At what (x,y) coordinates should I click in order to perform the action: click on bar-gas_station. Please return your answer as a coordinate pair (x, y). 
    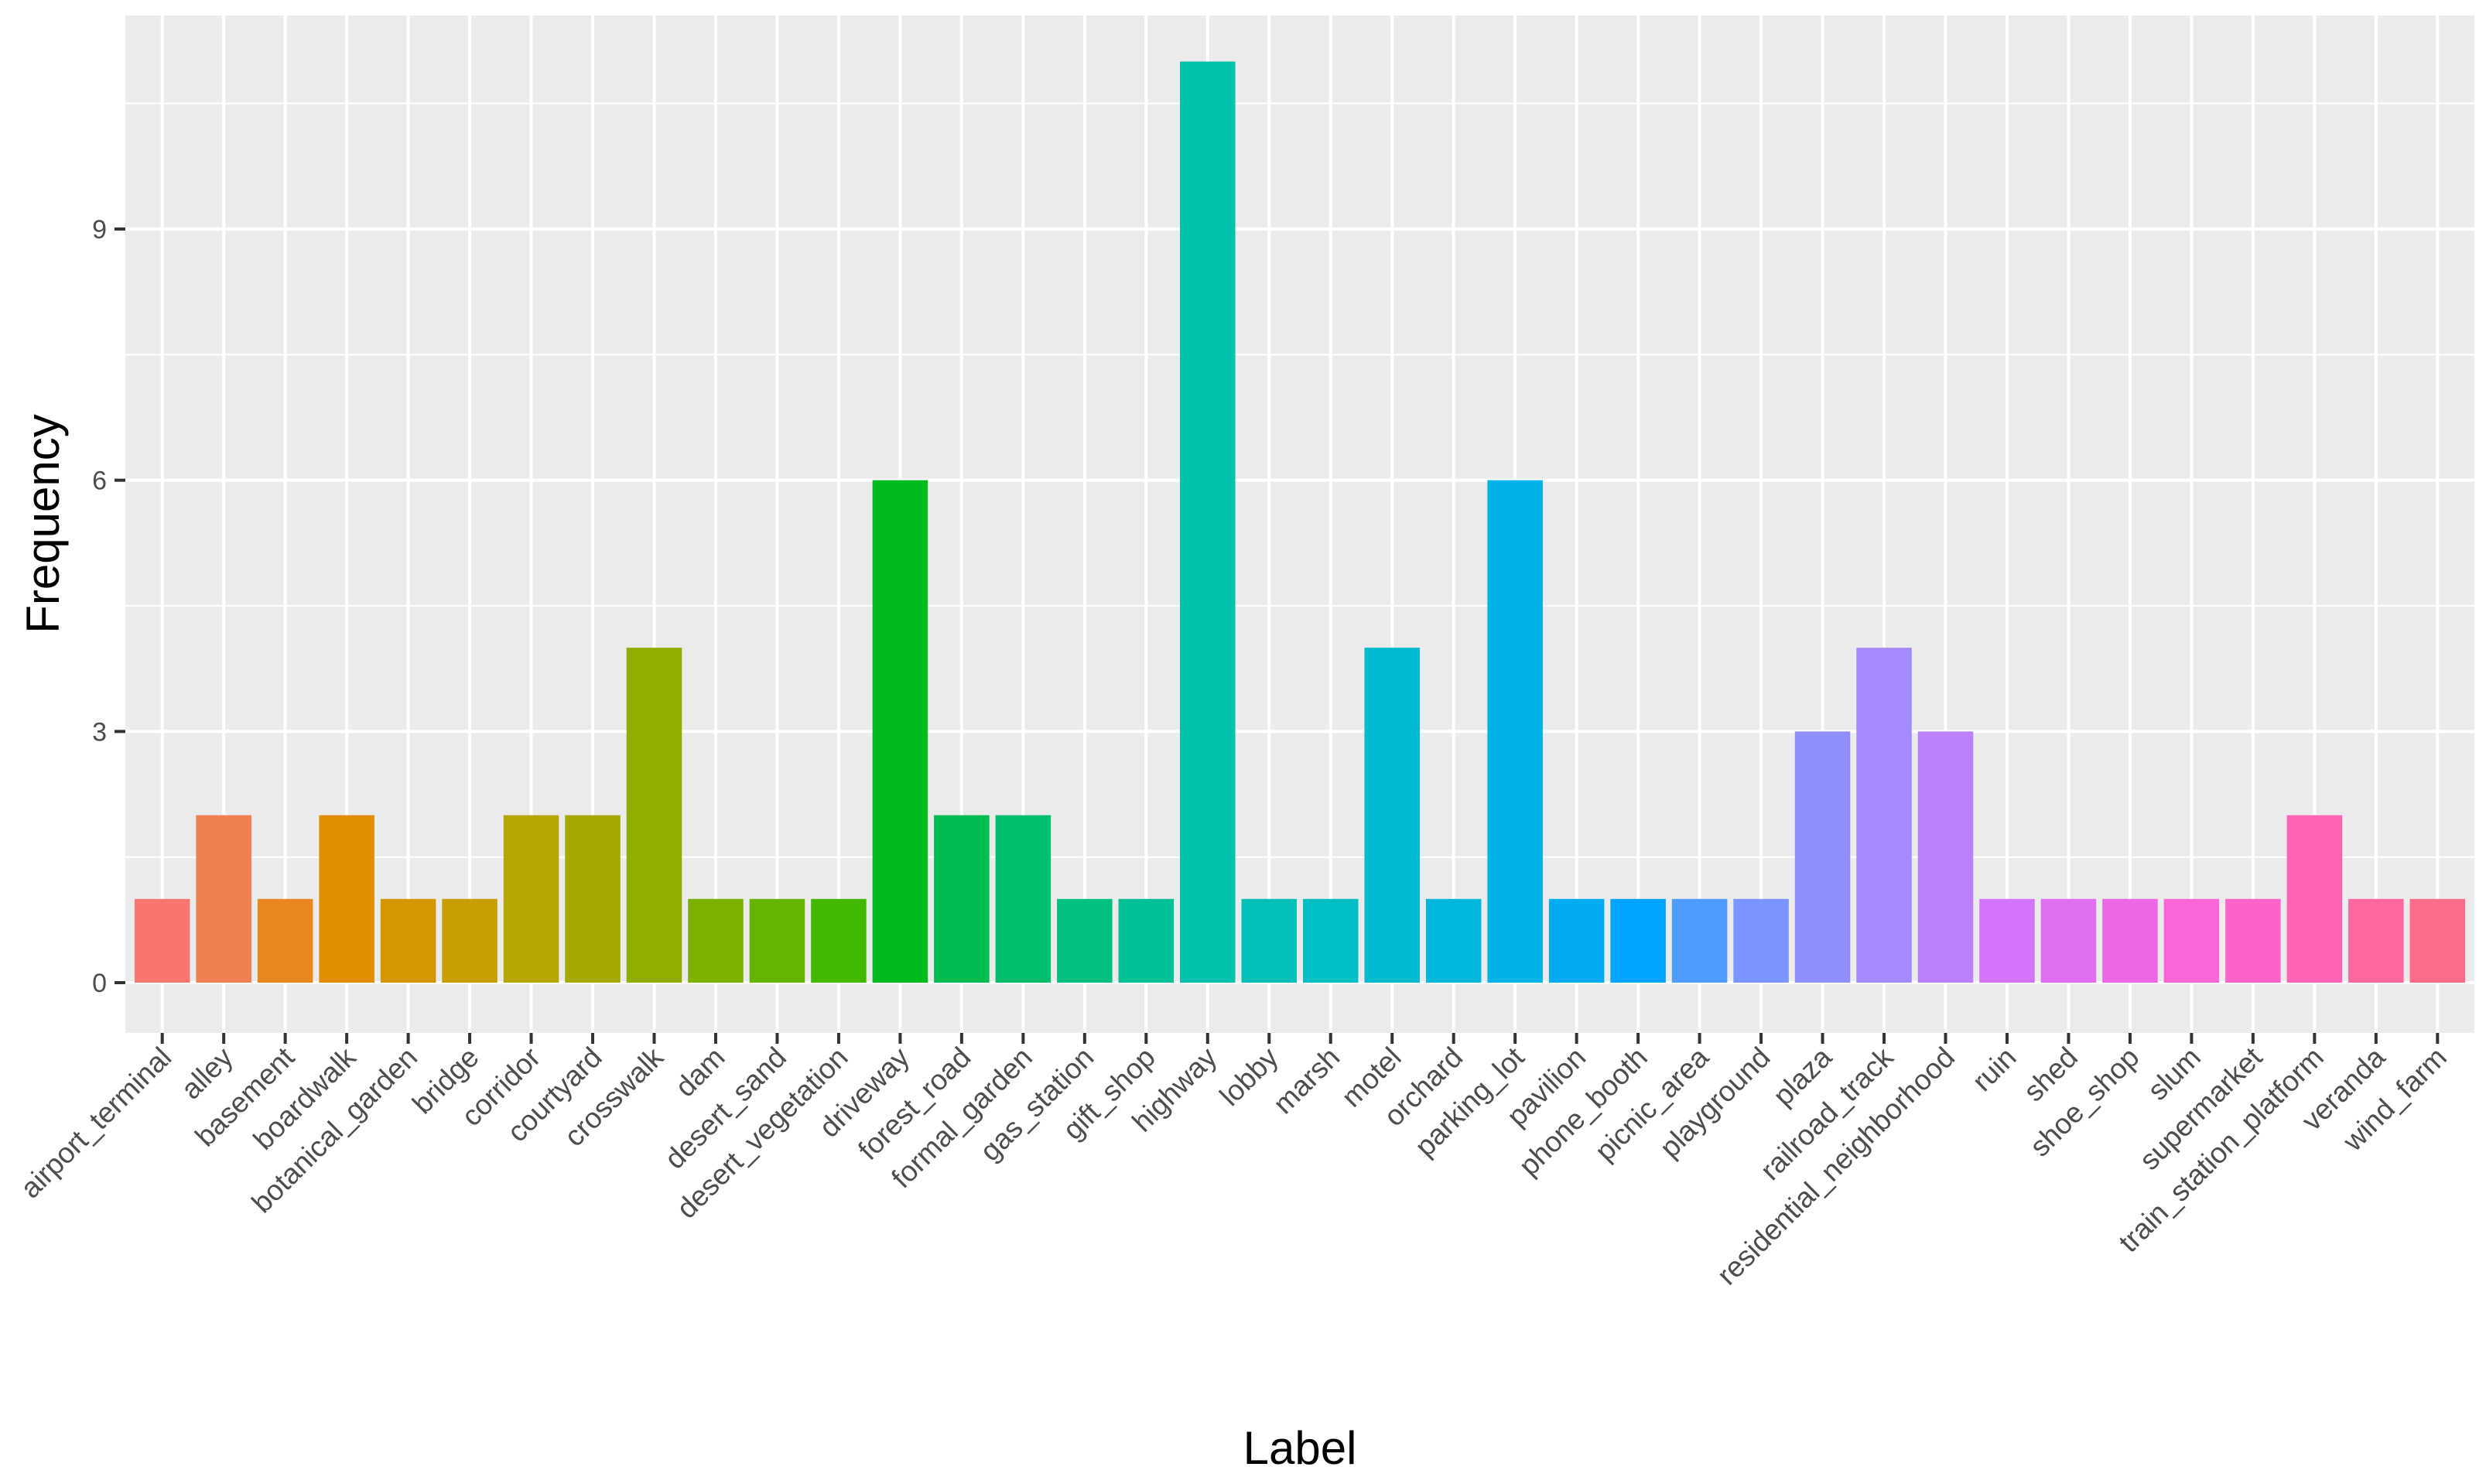
    Looking at the image, I should click on (1085, 941).